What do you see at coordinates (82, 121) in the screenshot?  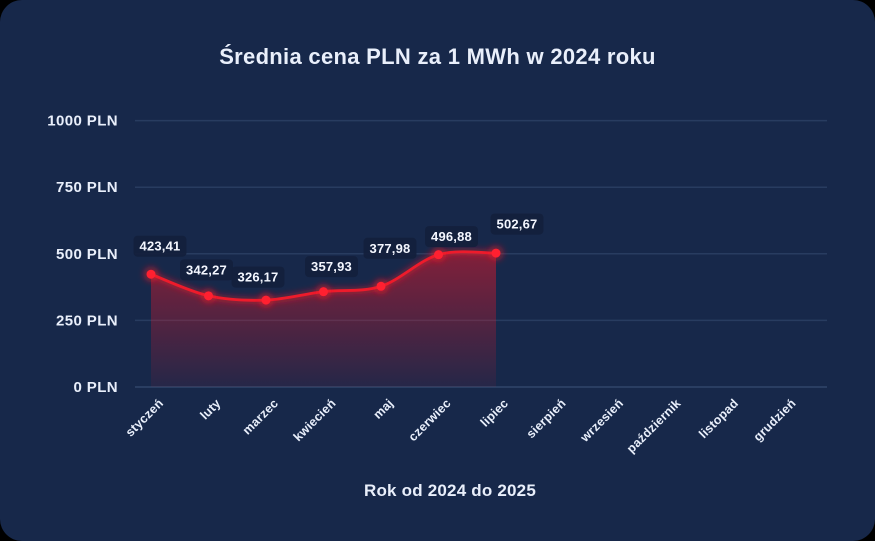 I see `y-axis-tick-label: 1000 PLN` at bounding box center [82, 121].